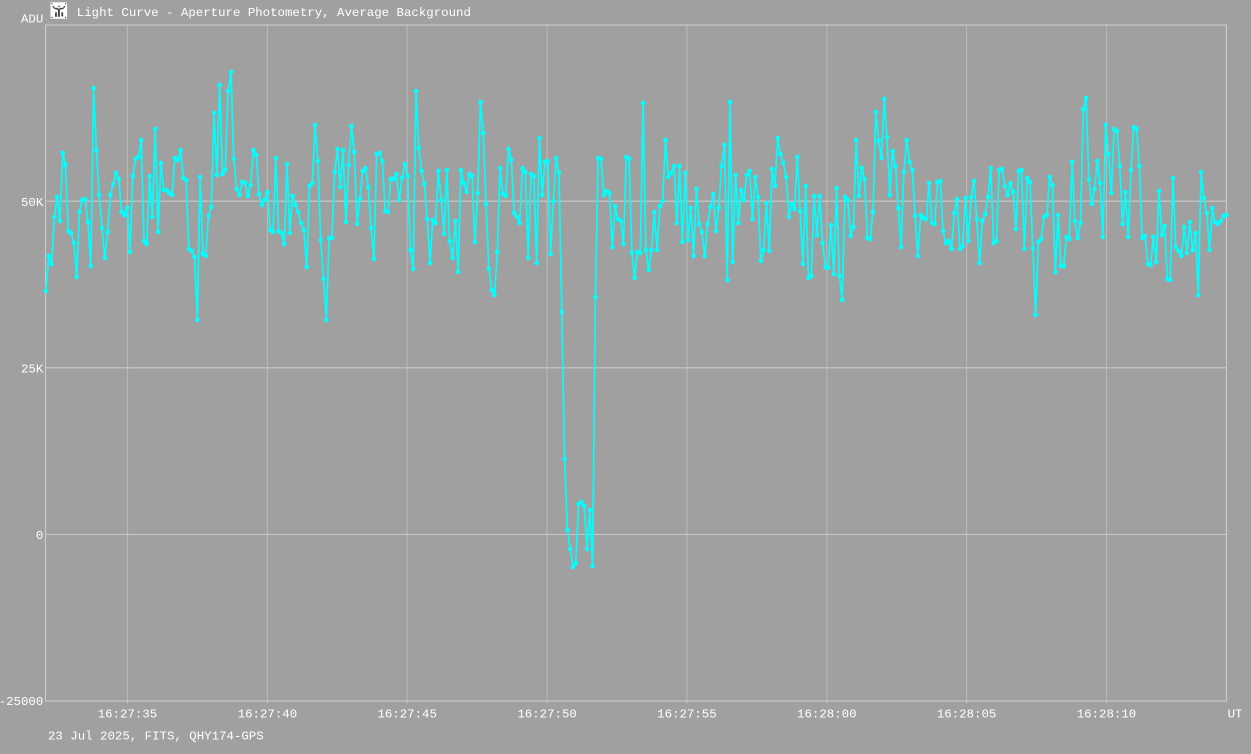  Describe the element at coordinates (32, 203) in the screenshot. I see `svg-text: 50K` at that location.